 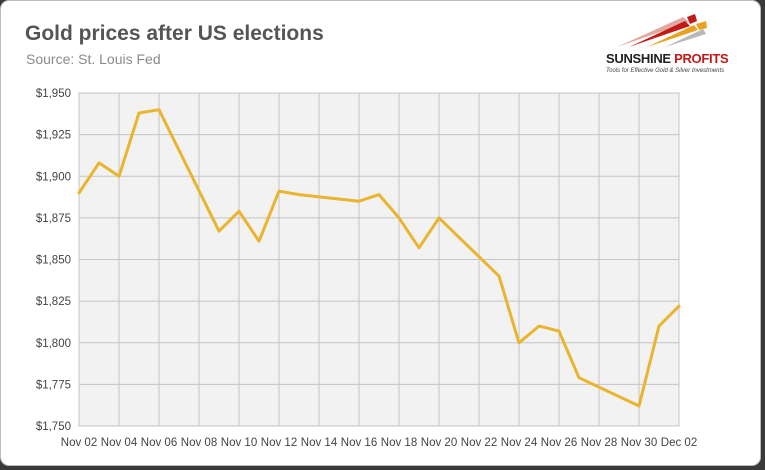 I want to click on y-tick-label: $1,850, so click(x=53, y=261).